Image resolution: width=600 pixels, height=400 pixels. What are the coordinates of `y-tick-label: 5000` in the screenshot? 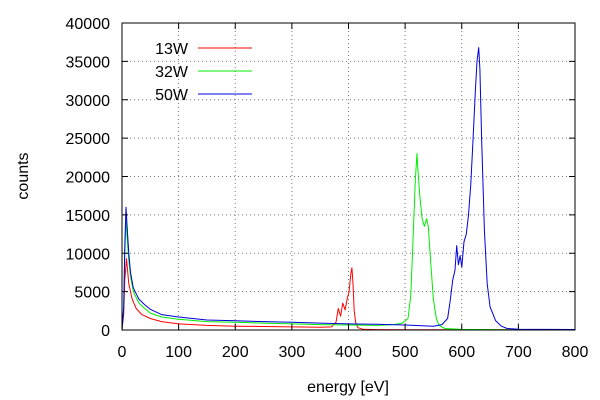 It's located at (92, 293).